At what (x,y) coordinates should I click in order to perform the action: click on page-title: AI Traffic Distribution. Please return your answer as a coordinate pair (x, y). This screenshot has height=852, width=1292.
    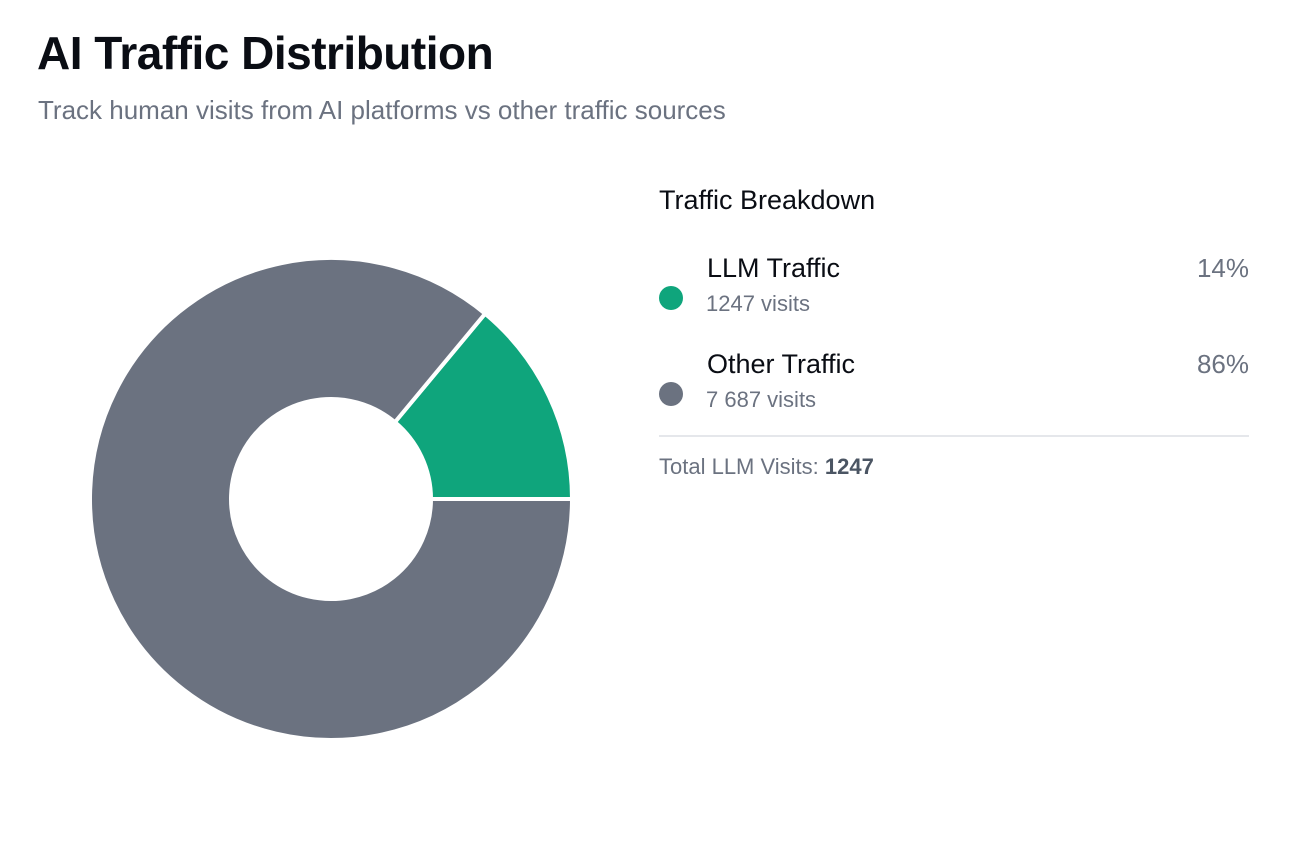
    Looking at the image, I should click on (265, 53).